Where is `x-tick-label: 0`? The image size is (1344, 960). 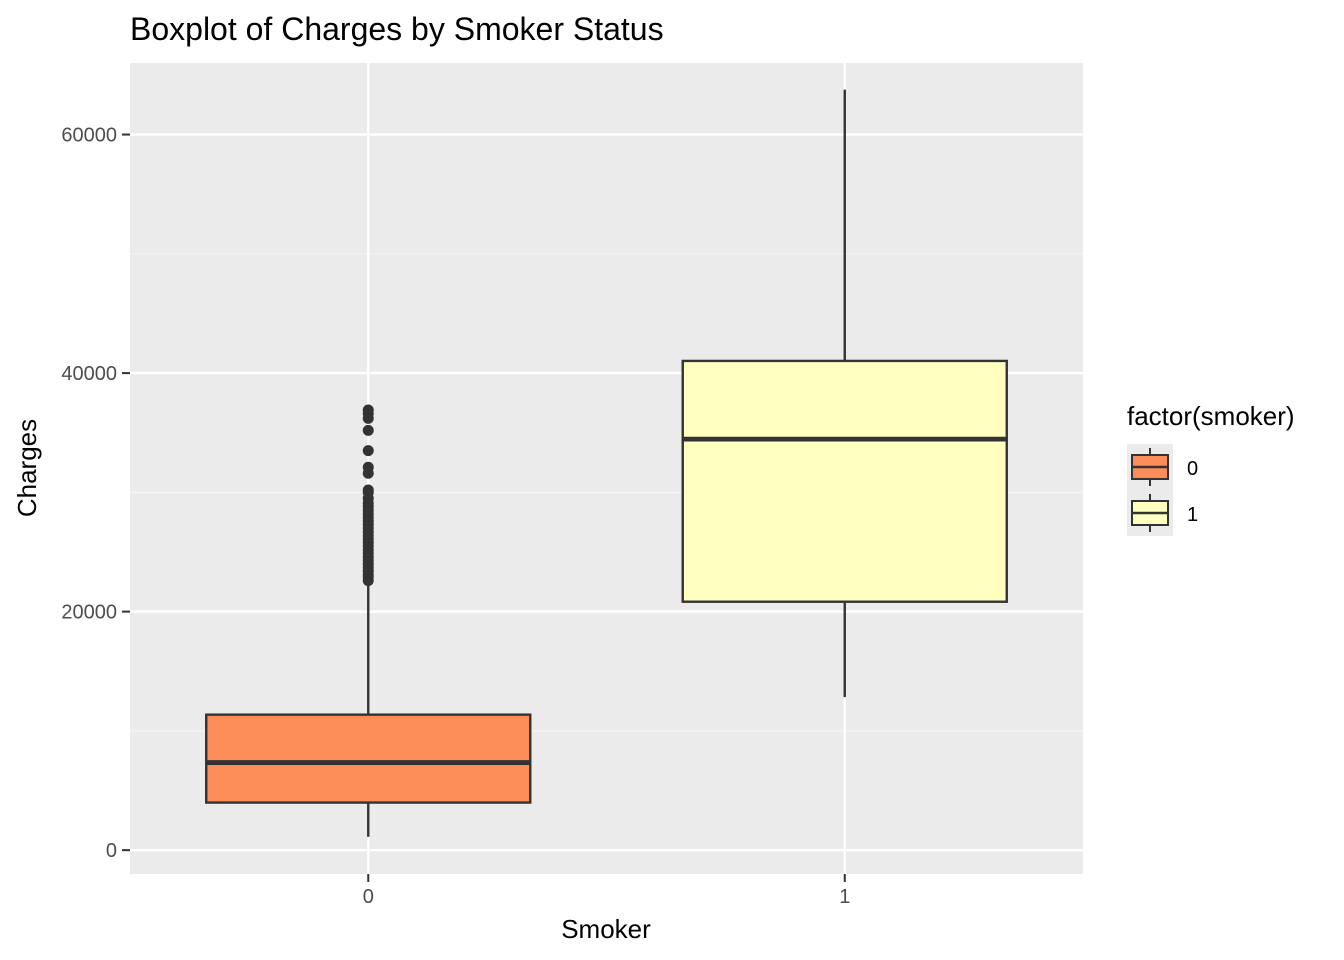
x-tick-label: 0 is located at coordinates (368, 897).